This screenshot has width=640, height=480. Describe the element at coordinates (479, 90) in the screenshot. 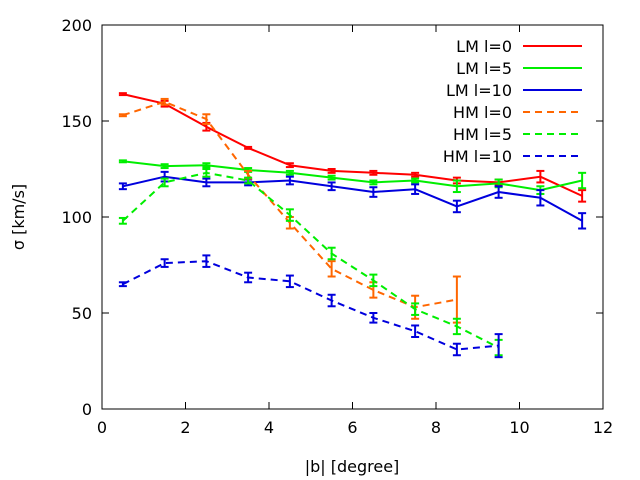

I see `legend-label: LM l=10` at that location.